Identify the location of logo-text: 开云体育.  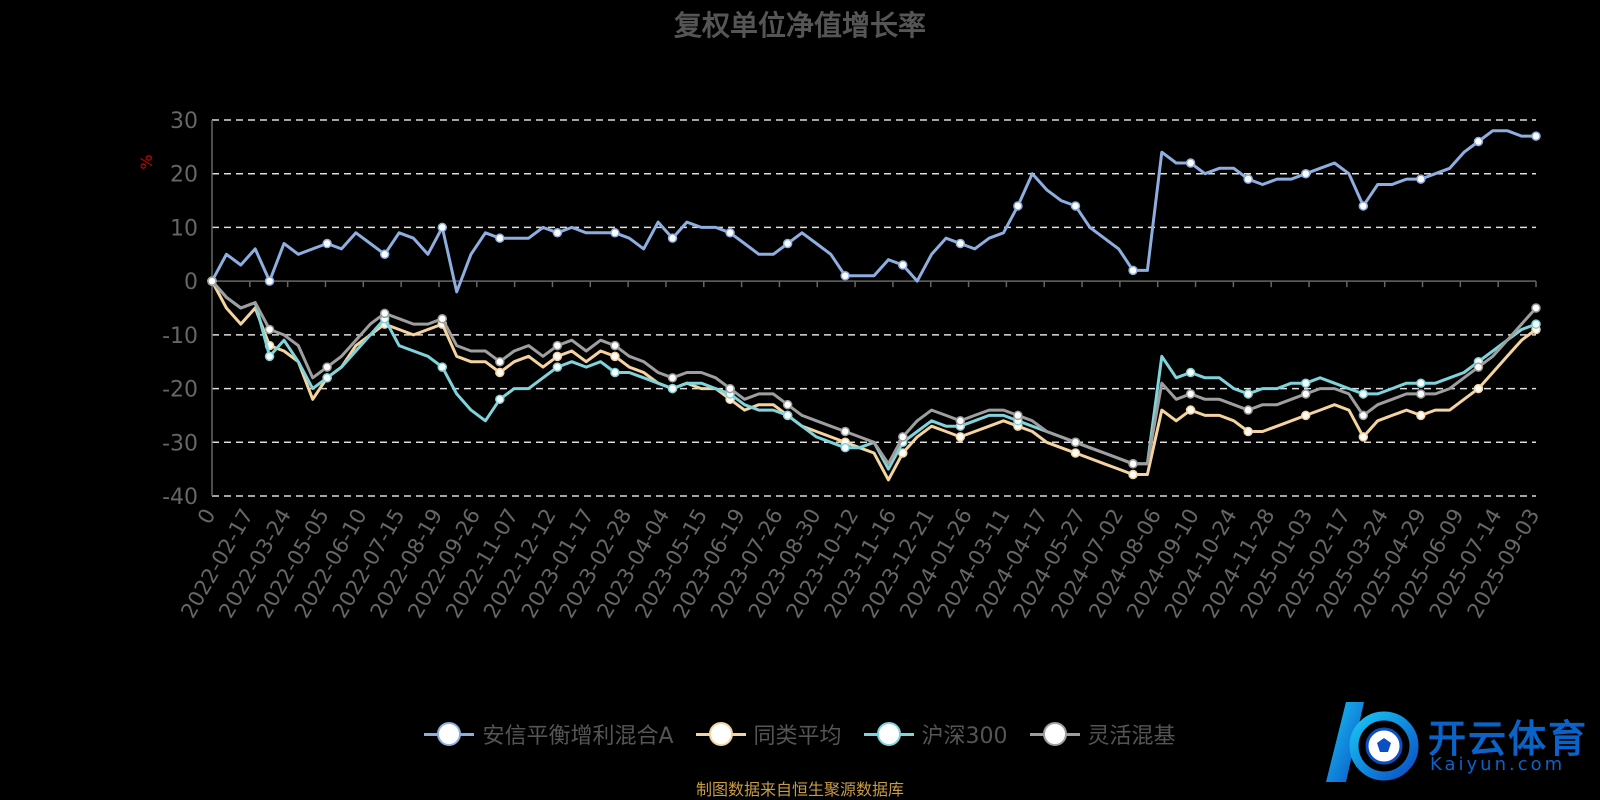
(1508, 739).